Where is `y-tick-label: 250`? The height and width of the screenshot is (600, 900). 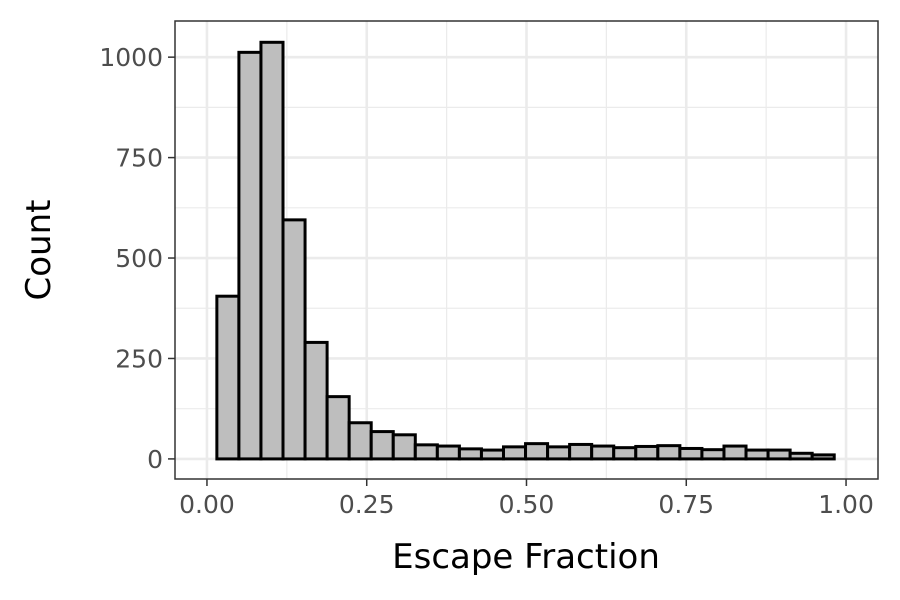 y-tick-label: 250 is located at coordinates (139, 358).